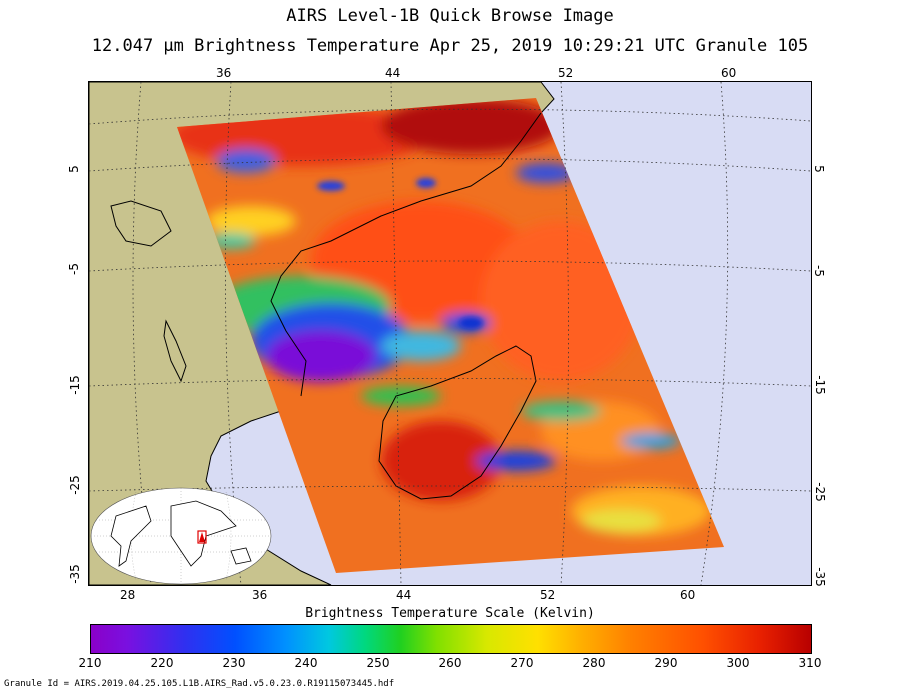 The height and width of the screenshot is (695, 900). What do you see at coordinates (234, 663) in the screenshot?
I see `colorbar-tick: 230` at bounding box center [234, 663].